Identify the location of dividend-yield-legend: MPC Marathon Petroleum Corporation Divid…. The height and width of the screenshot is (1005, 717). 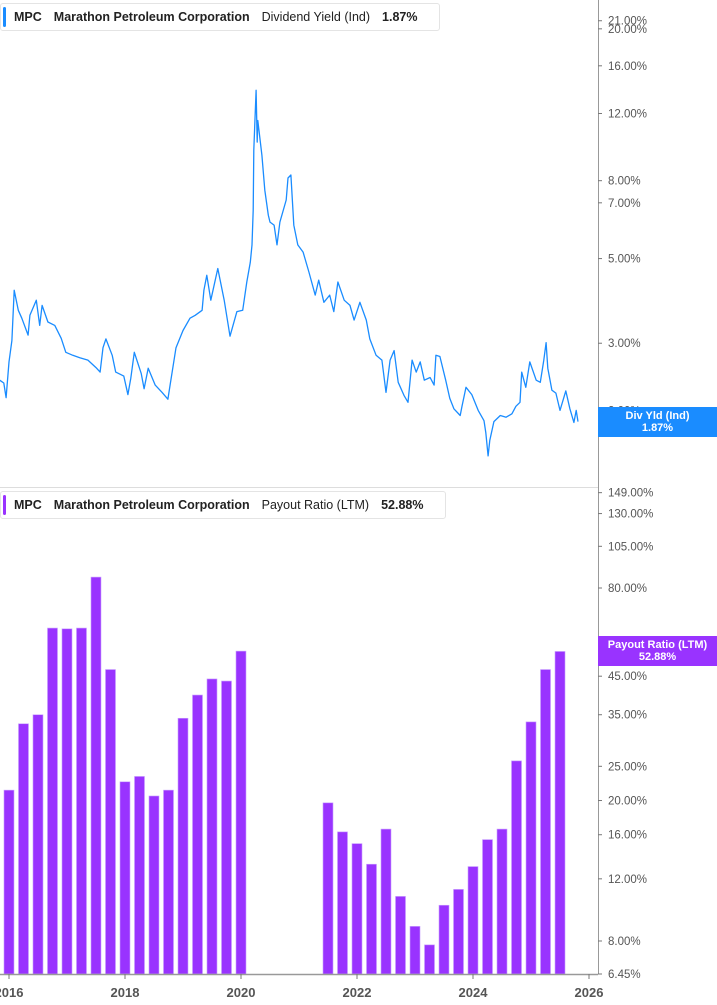
(220, 17).